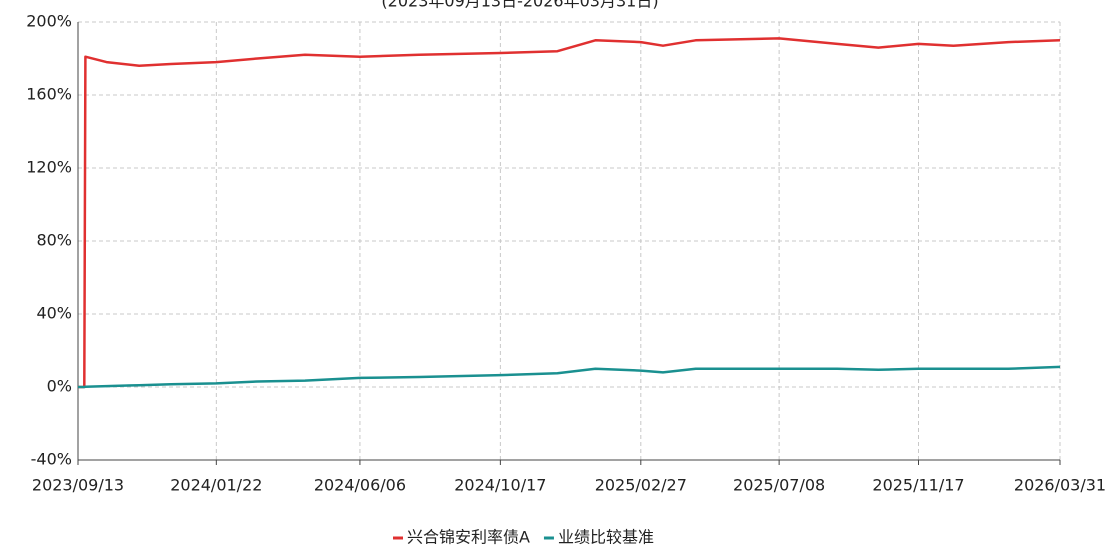 This screenshot has width=1114, height=551. Describe the element at coordinates (500, 485) in the screenshot. I see `x-tick-label: 2024/10/17` at that location.